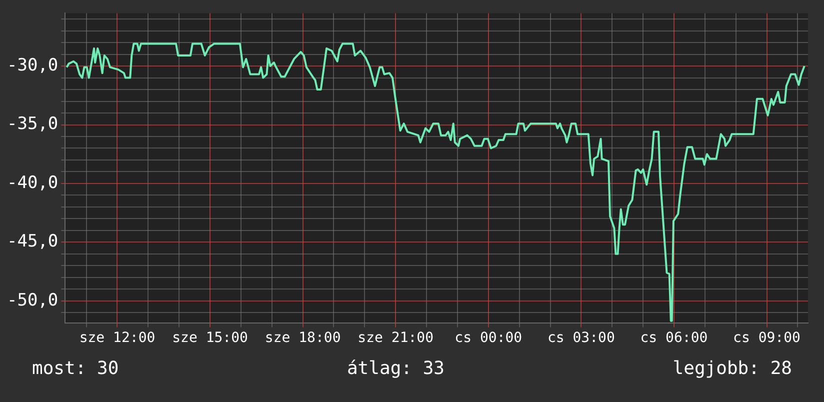  Describe the element at coordinates (32, 65) in the screenshot. I see `y-tick-label: -30,0` at that location.